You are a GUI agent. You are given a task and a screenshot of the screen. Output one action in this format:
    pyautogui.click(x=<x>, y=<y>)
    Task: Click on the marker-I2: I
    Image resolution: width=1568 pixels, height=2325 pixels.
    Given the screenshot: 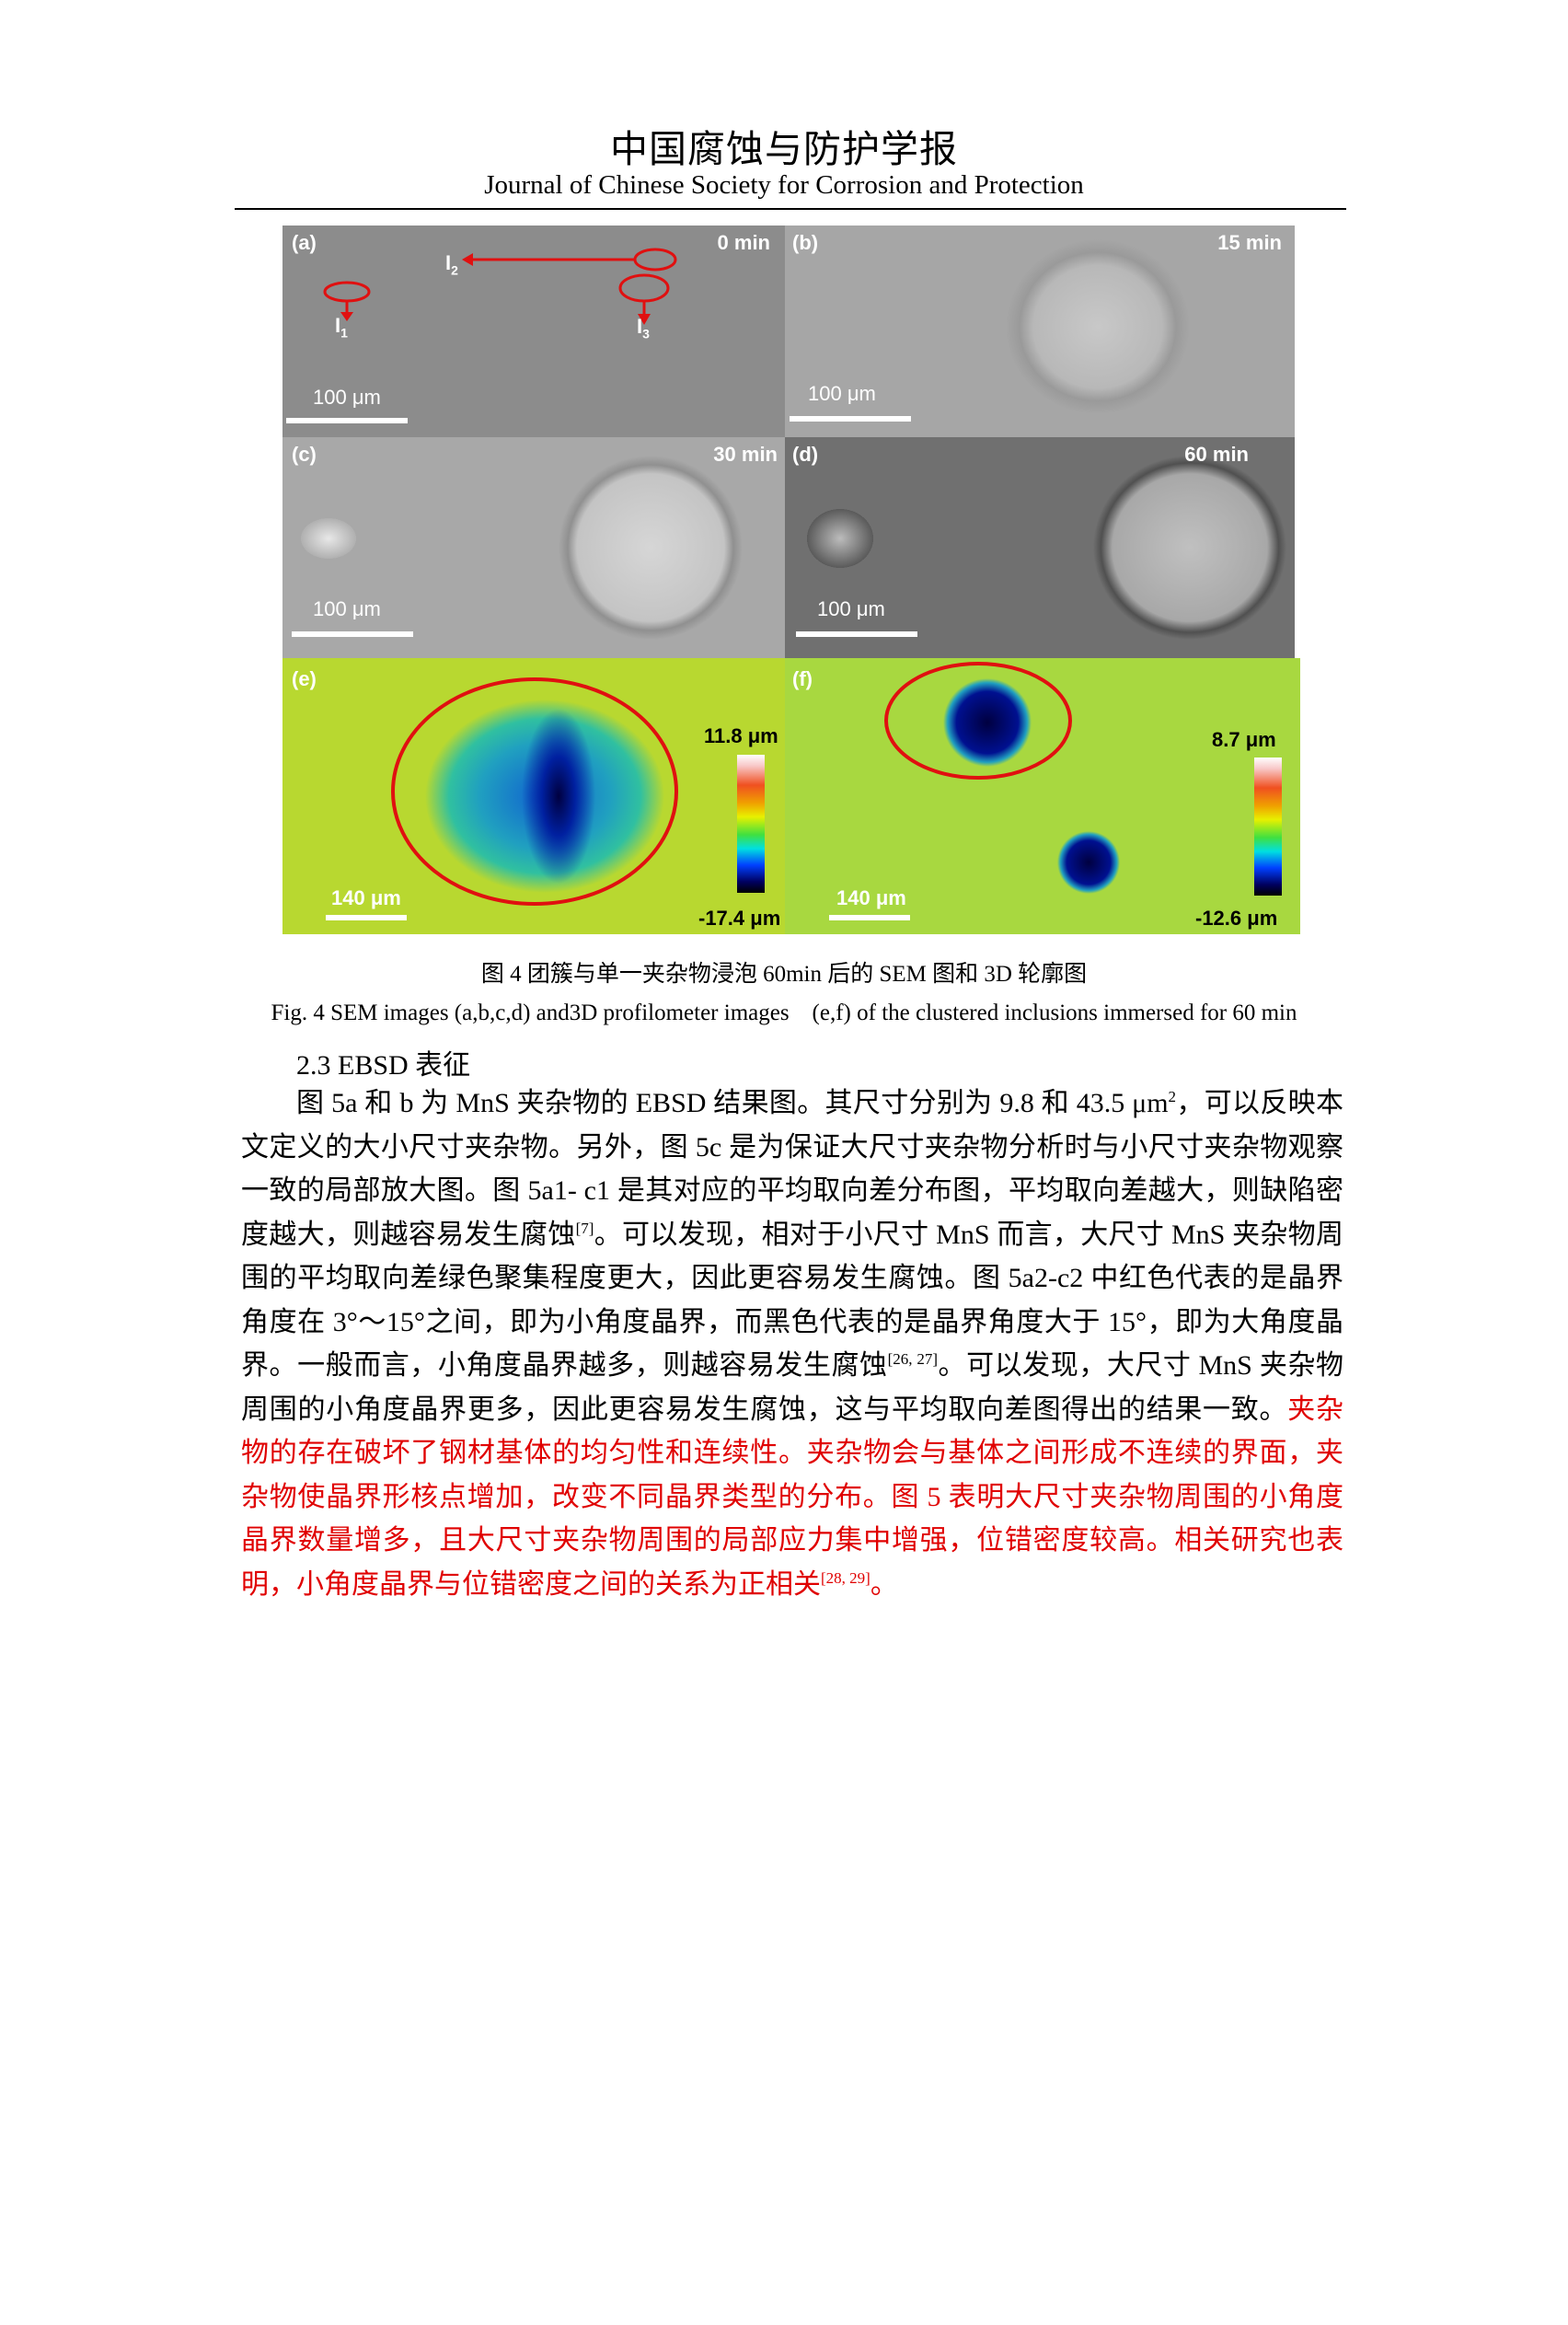 What is the action you would take?
    pyautogui.click(x=448, y=262)
    